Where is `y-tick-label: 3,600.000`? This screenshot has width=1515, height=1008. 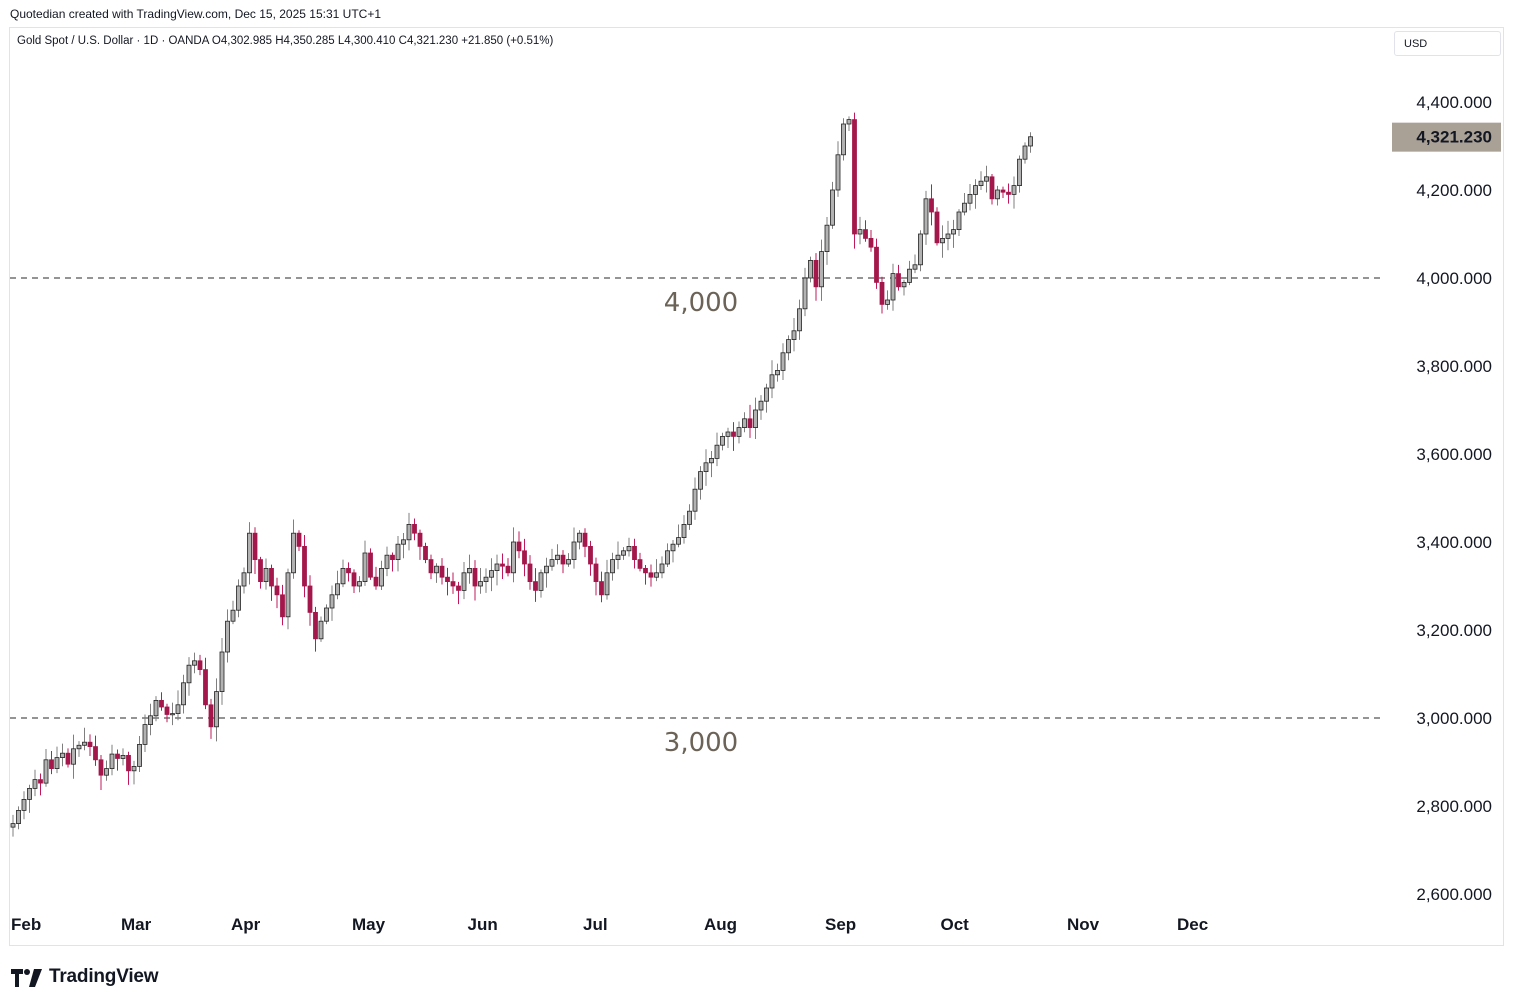 y-tick-label: 3,600.000 is located at coordinates (1454, 454).